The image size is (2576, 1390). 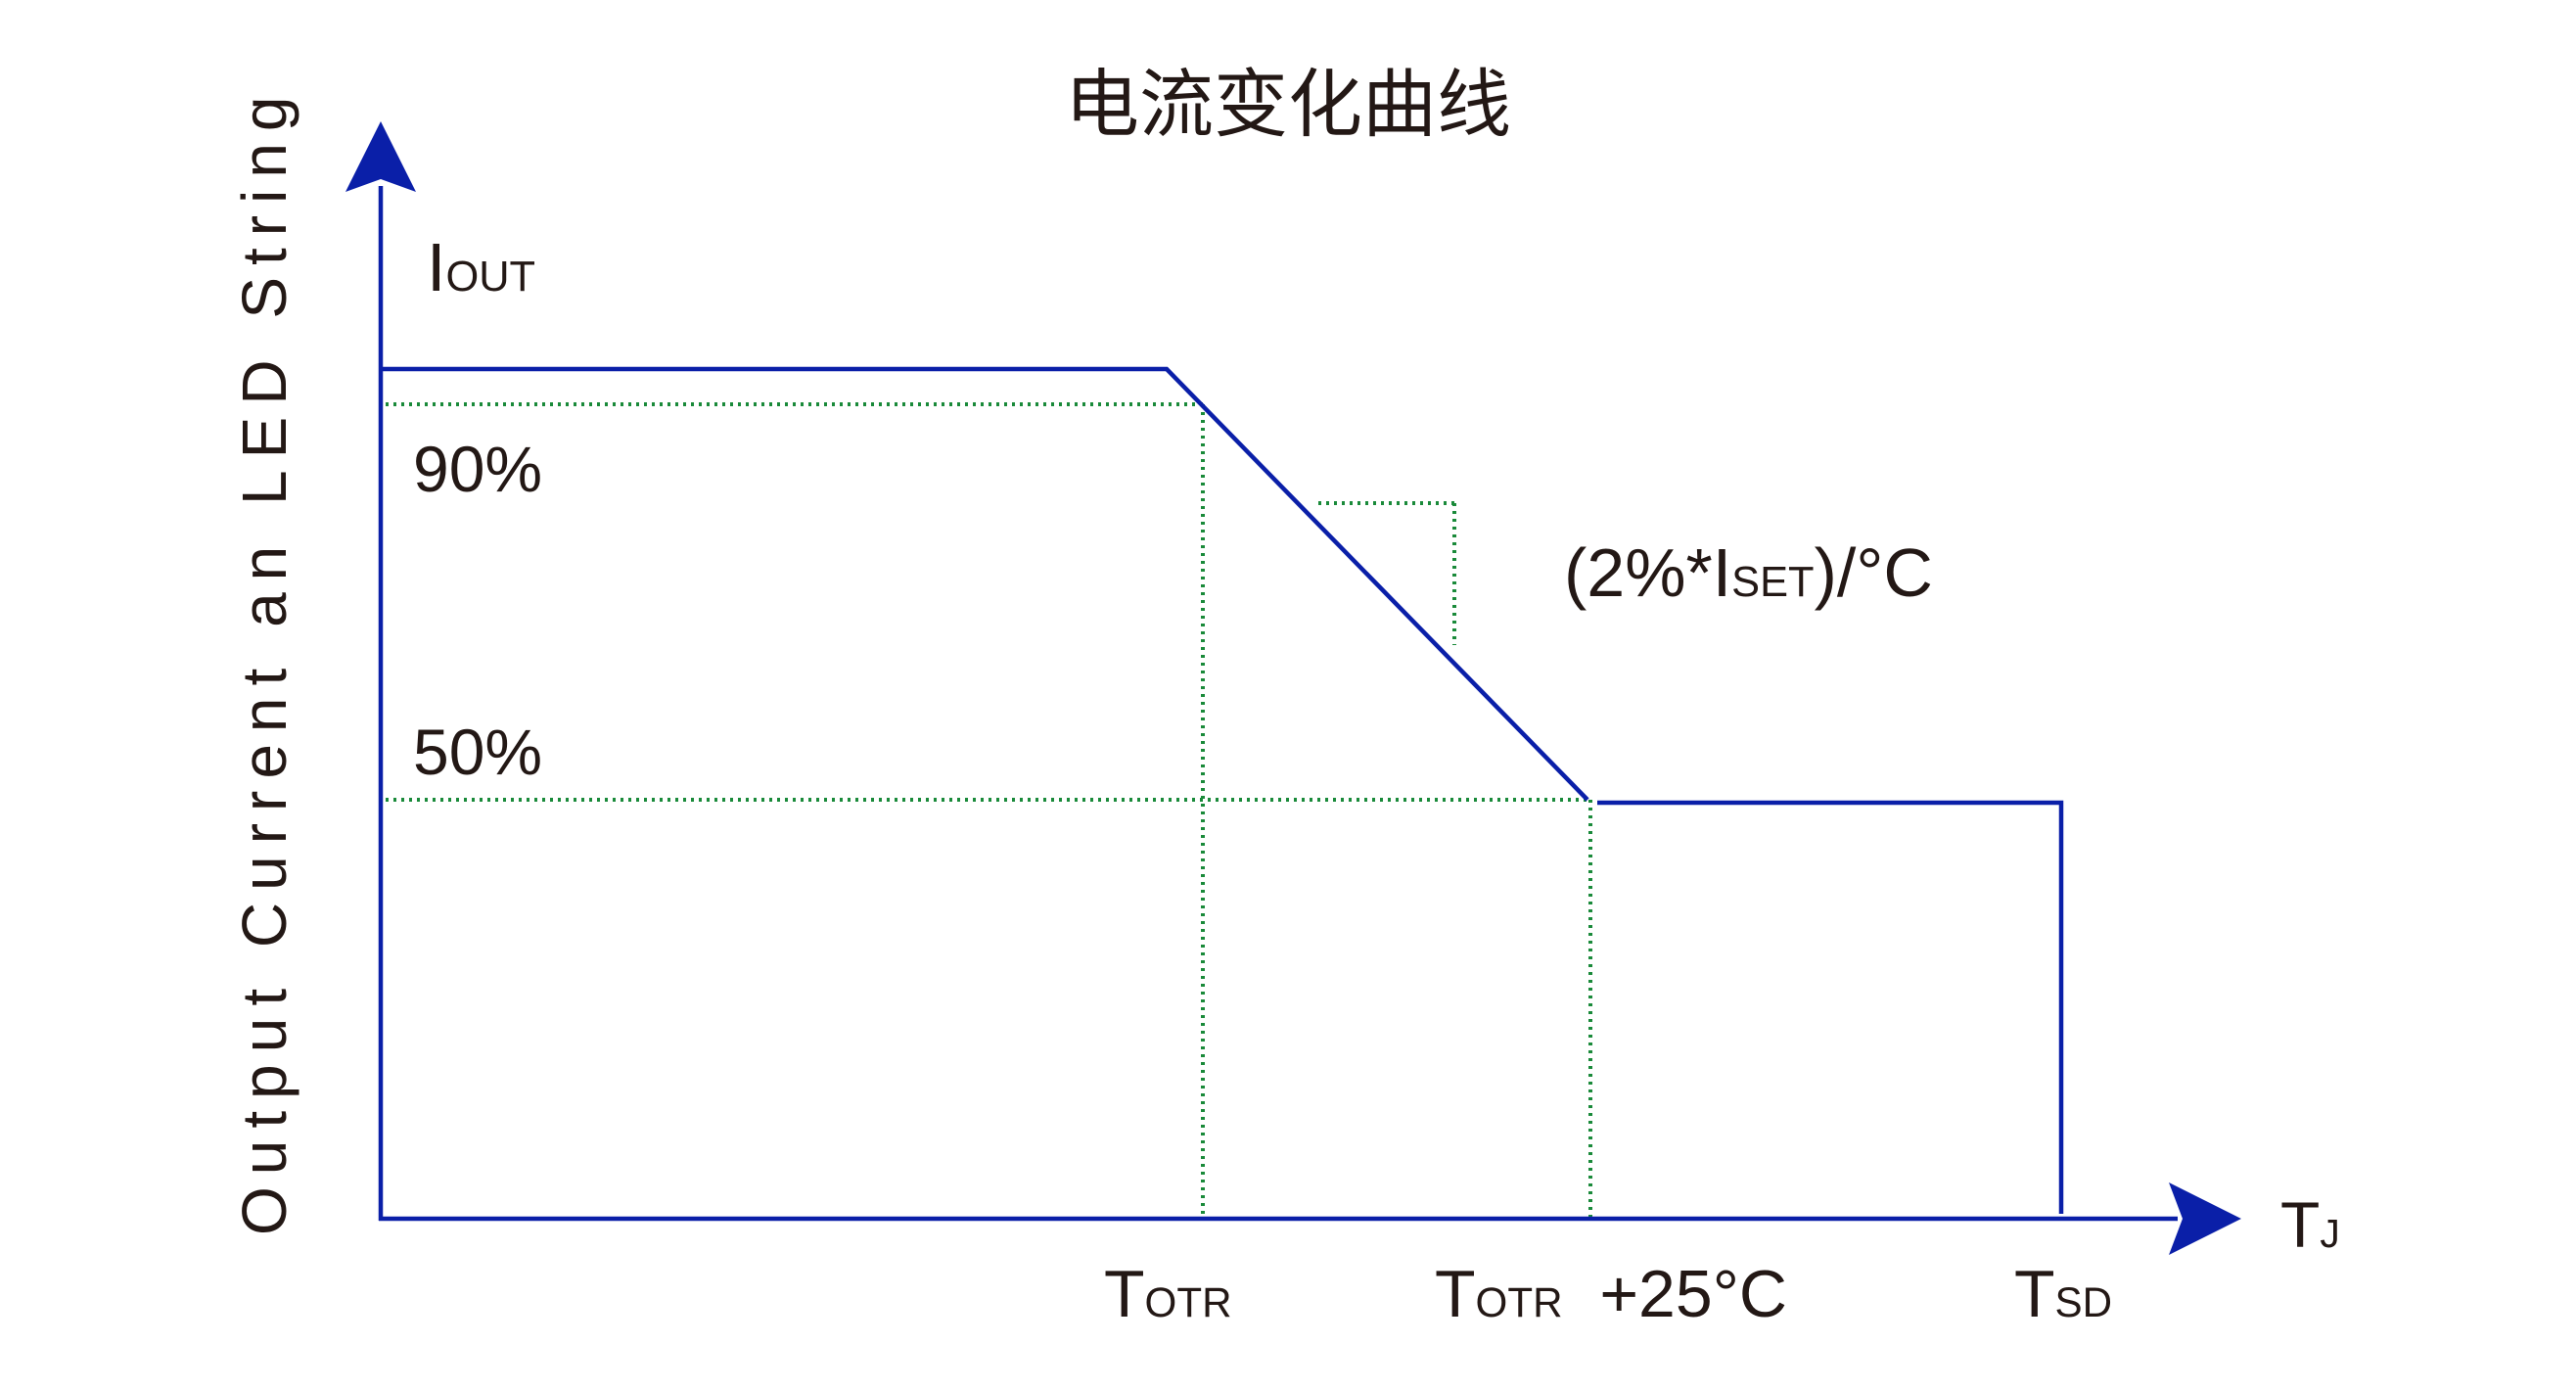 What do you see at coordinates (380, 157) in the screenshot?
I see `y-axis-arrow-icon` at bounding box center [380, 157].